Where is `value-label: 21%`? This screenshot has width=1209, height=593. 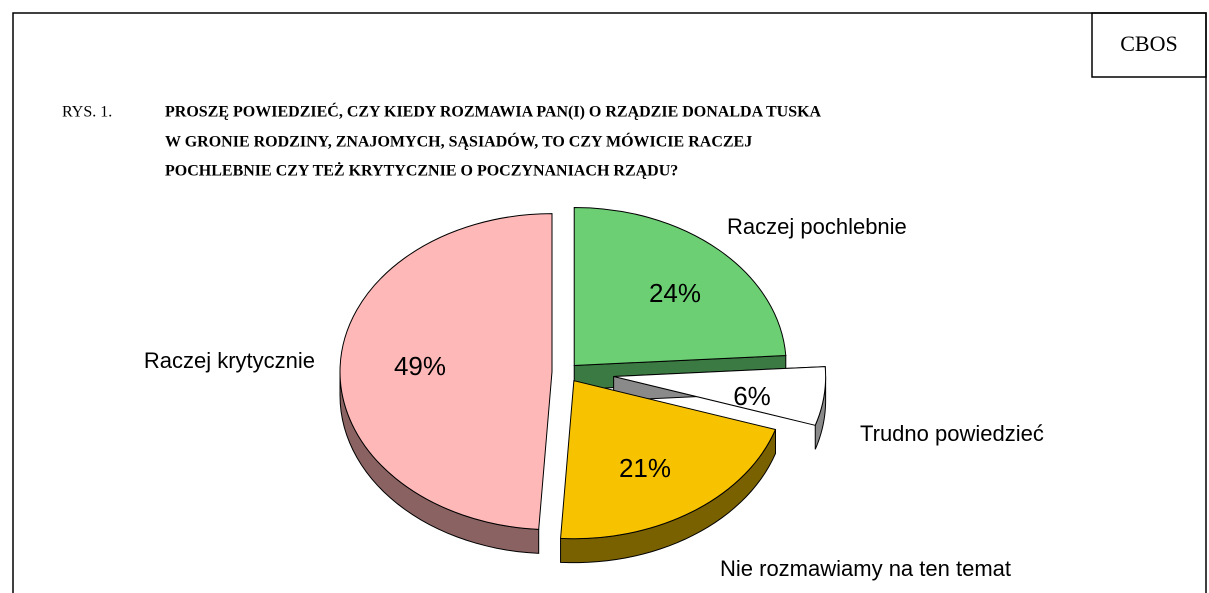 value-label: 21% is located at coordinates (645, 468).